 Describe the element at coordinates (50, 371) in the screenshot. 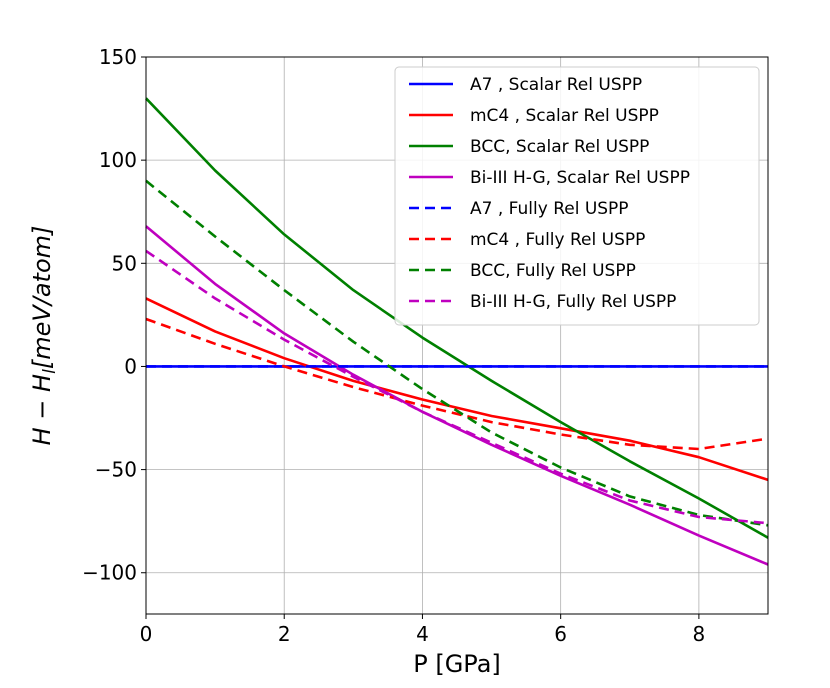

I see `y-axis-label-sub: l` at that location.